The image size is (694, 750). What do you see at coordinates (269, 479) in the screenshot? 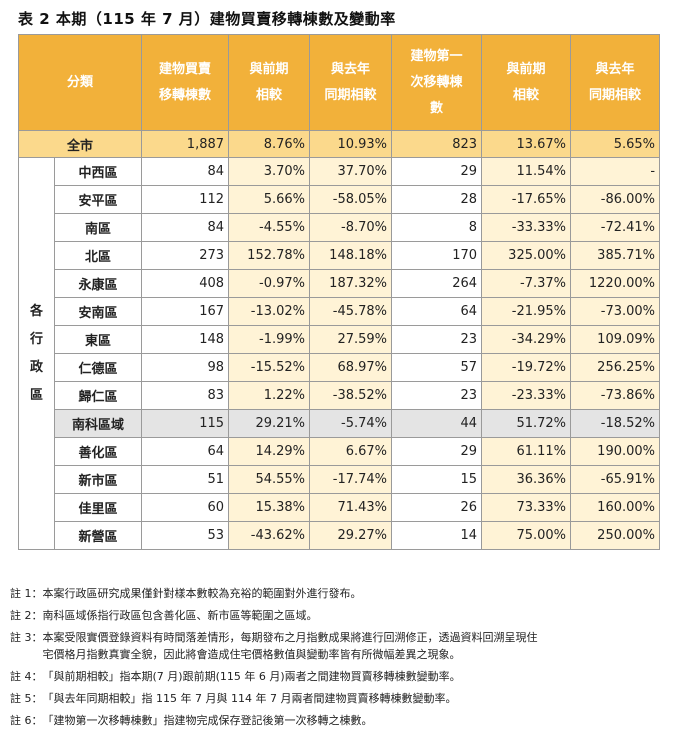
I see `cell-mom: 54.55%` at bounding box center [269, 479].